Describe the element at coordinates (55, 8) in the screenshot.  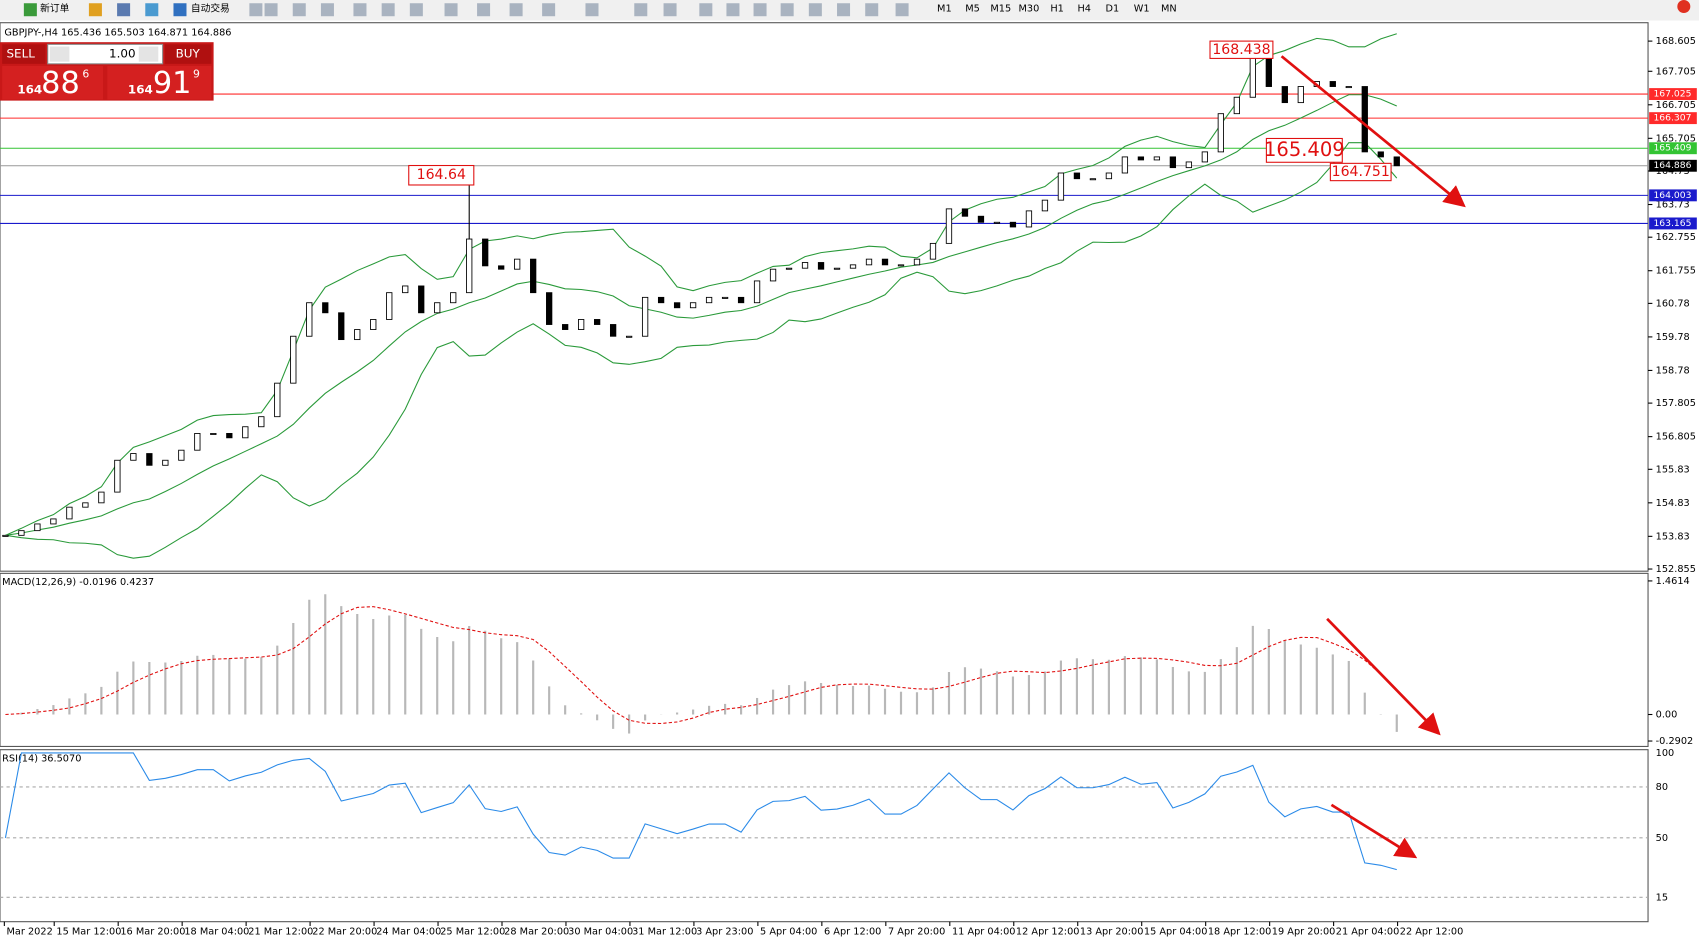
I see `new-order-button: 新订单` at that location.